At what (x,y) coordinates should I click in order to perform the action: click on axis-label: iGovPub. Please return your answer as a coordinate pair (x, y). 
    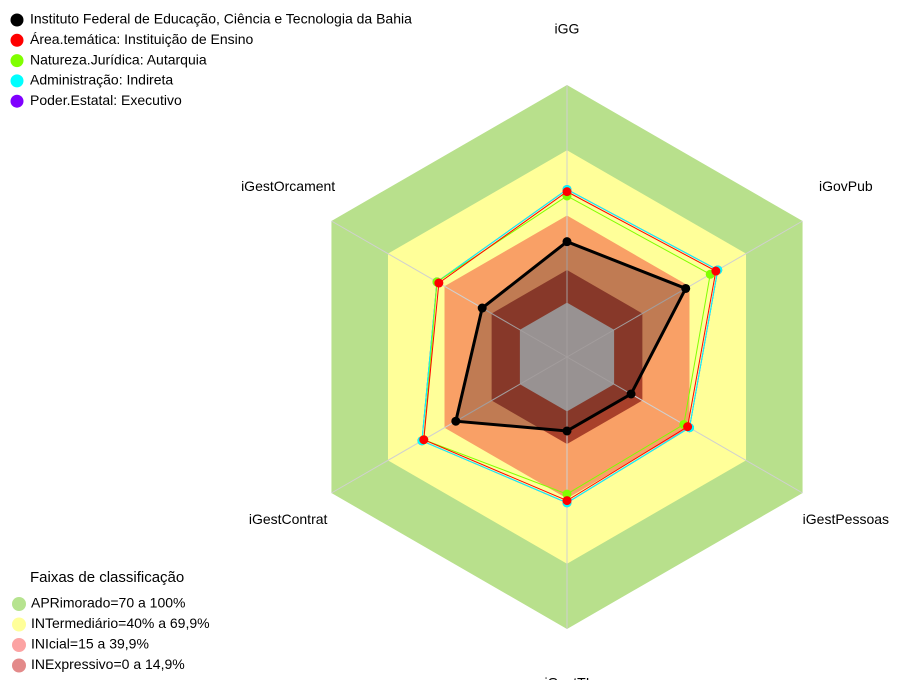
    Looking at the image, I should click on (846, 186).